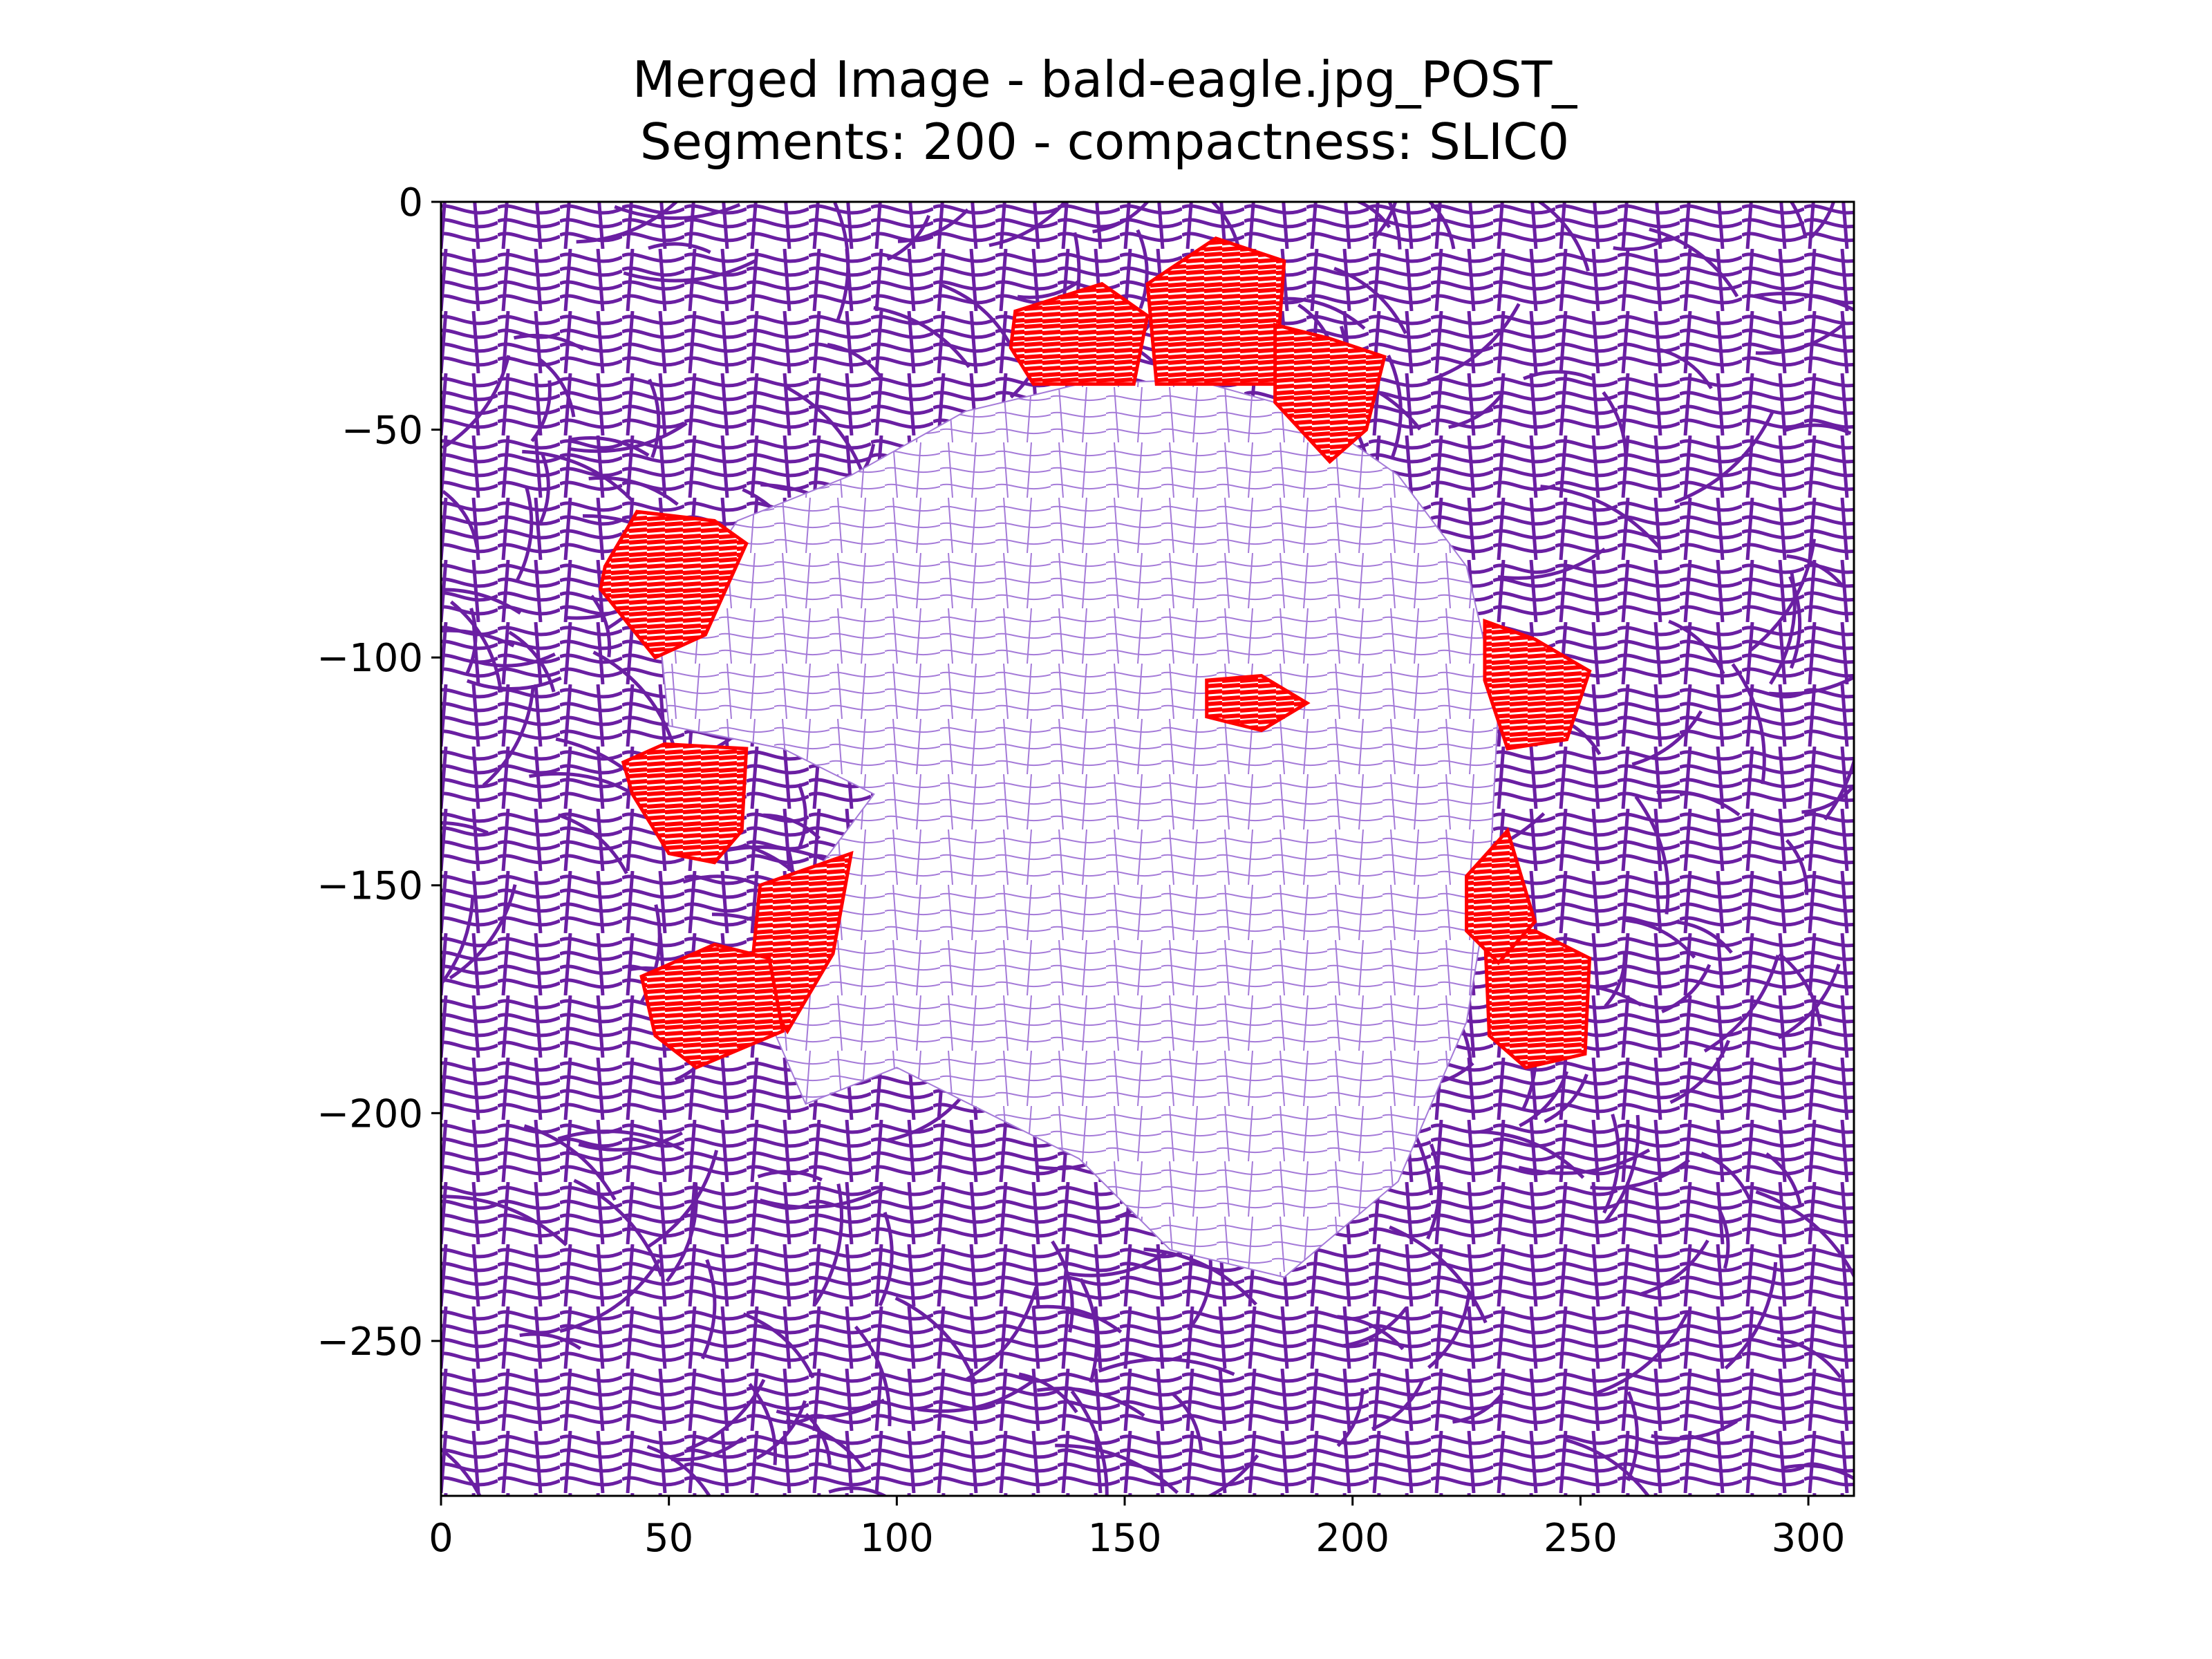  Describe the element at coordinates (379, 772) in the screenshot. I see `y-axis: 0 −50 −100 −150 −200 −250` at that location.